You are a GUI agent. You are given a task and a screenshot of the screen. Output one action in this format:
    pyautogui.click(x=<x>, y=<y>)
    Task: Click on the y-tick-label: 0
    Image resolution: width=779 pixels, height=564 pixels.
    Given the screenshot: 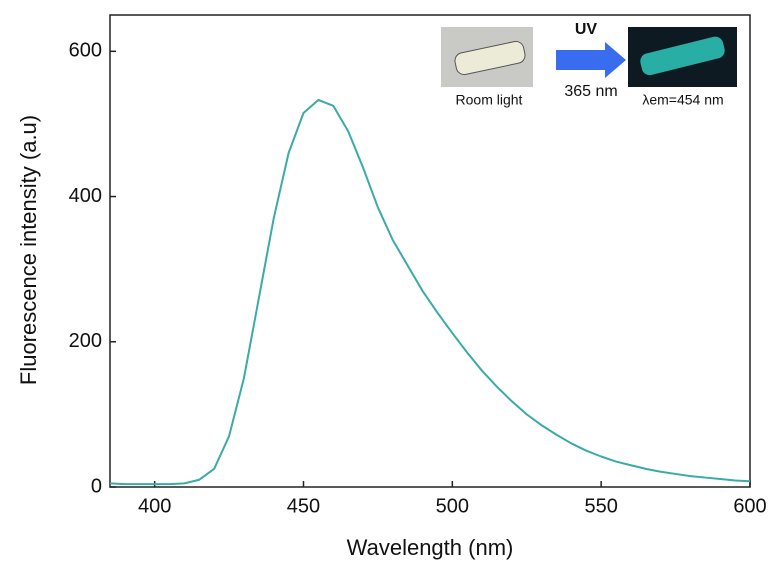 What is the action you would take?
    pyautogui.click(x=96, y=486)
    